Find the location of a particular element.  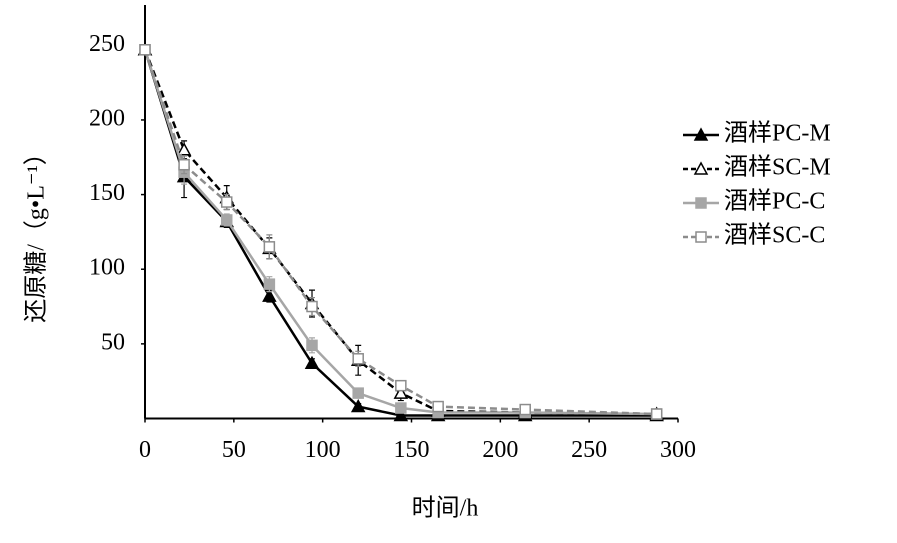

y-tick-label: 200 is located at coordinates (107, 118).